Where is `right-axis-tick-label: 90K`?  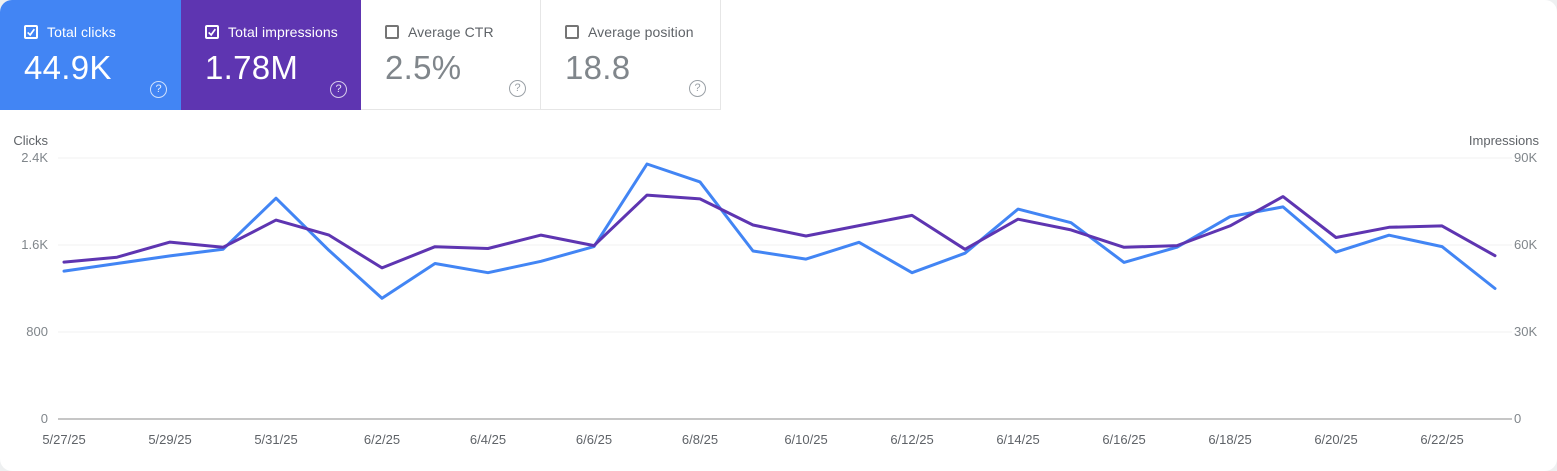
right-axis-tick-label: 90K is located at coordinates (1525, 157).